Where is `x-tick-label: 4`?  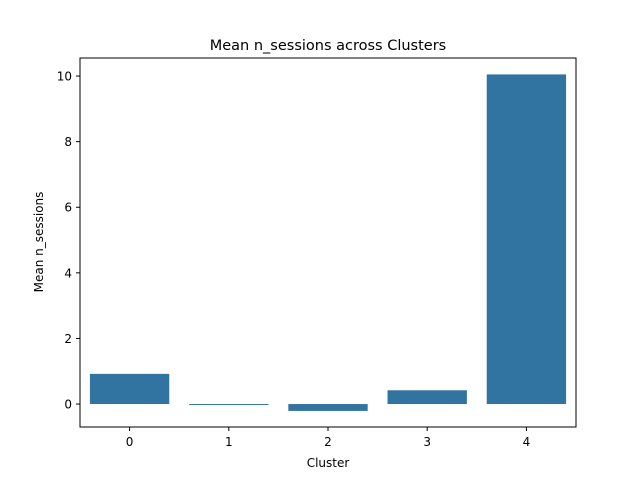
x-tick-label: 4 is located at coordinates (527, 442).